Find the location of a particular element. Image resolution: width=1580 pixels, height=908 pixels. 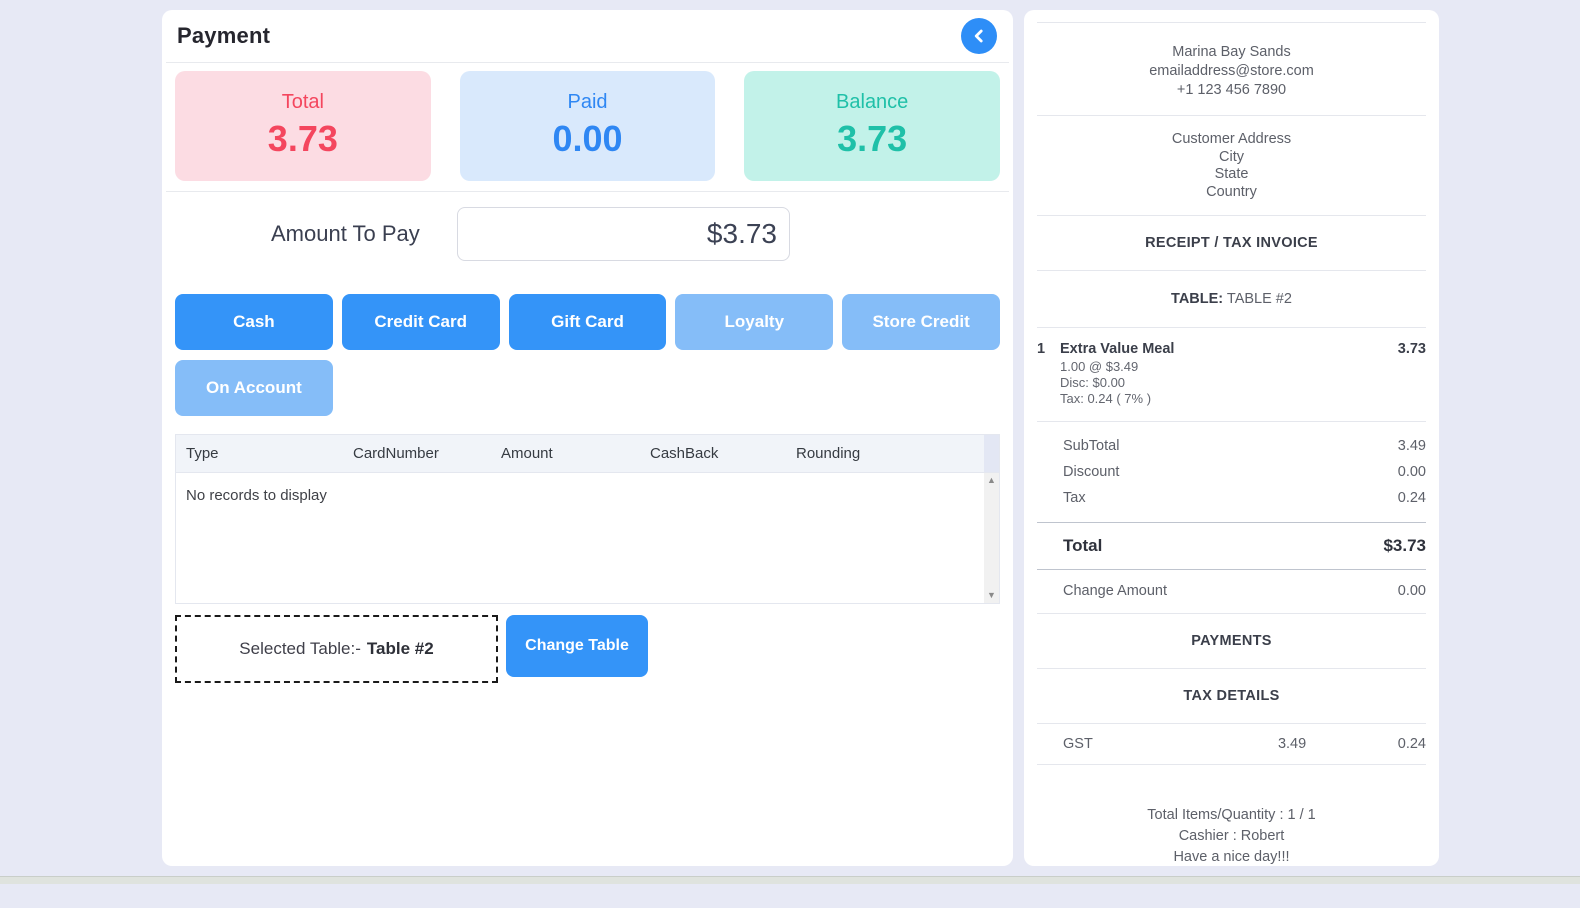

item-amount: 3.73 is located at coordinates (1411, 349).